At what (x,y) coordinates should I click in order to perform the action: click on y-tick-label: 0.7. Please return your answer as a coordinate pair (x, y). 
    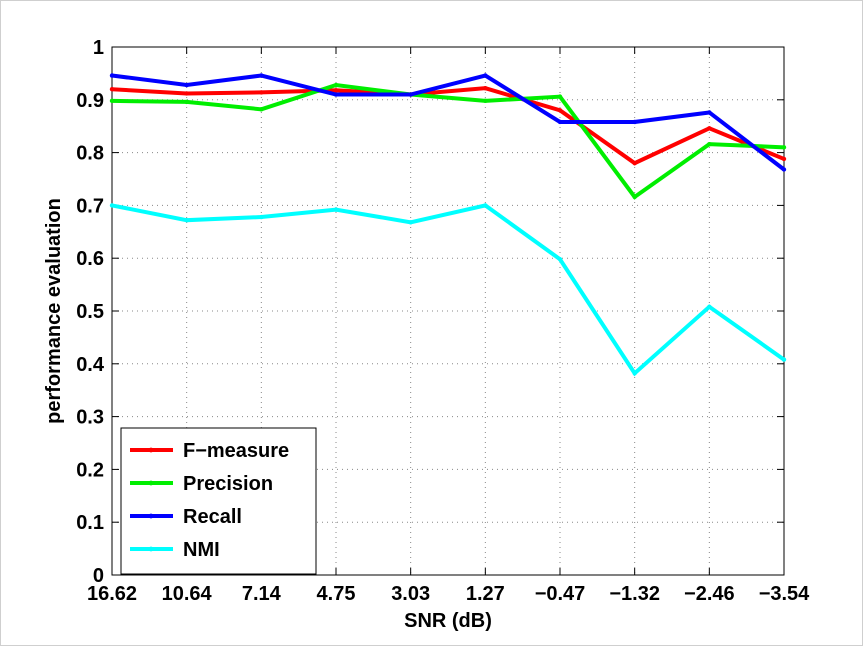
    Looking at the image, I should click on (90, 206).